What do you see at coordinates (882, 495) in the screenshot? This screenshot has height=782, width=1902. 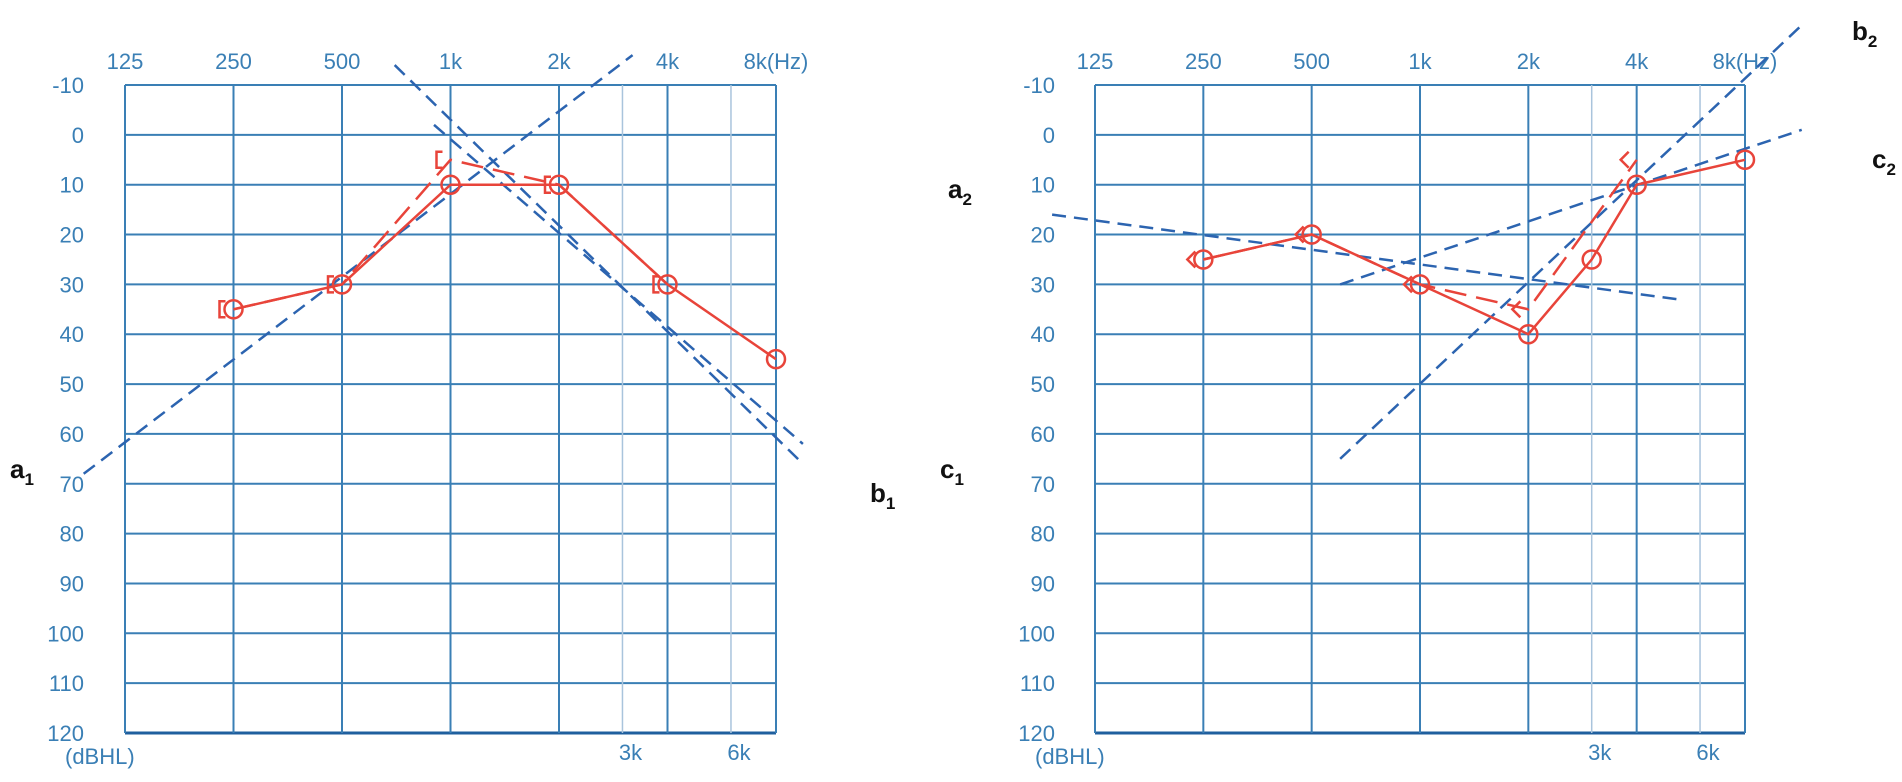 I see `fit-line-label-b: b1` at bounding box center [882, 495].